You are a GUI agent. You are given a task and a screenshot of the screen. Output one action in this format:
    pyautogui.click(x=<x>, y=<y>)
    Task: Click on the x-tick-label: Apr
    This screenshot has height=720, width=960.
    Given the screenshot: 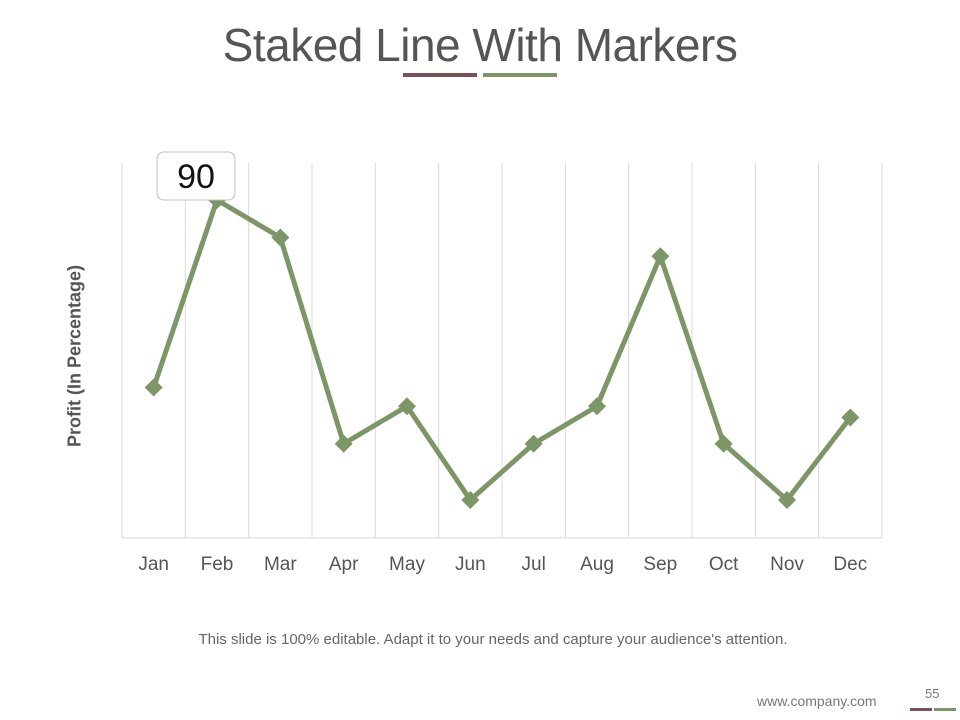 What is the action you would take?
    pyautogui.click(x=344, y=564)
    